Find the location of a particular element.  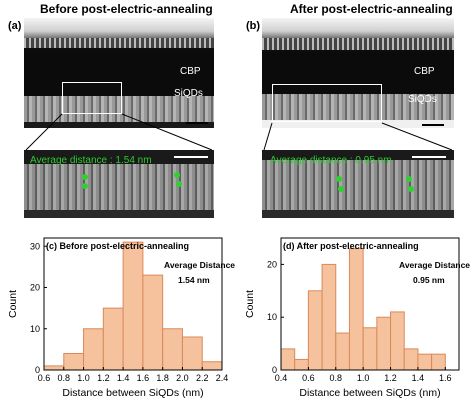

header-after: After post-electric-annealing is located at coordinates (371, 9).